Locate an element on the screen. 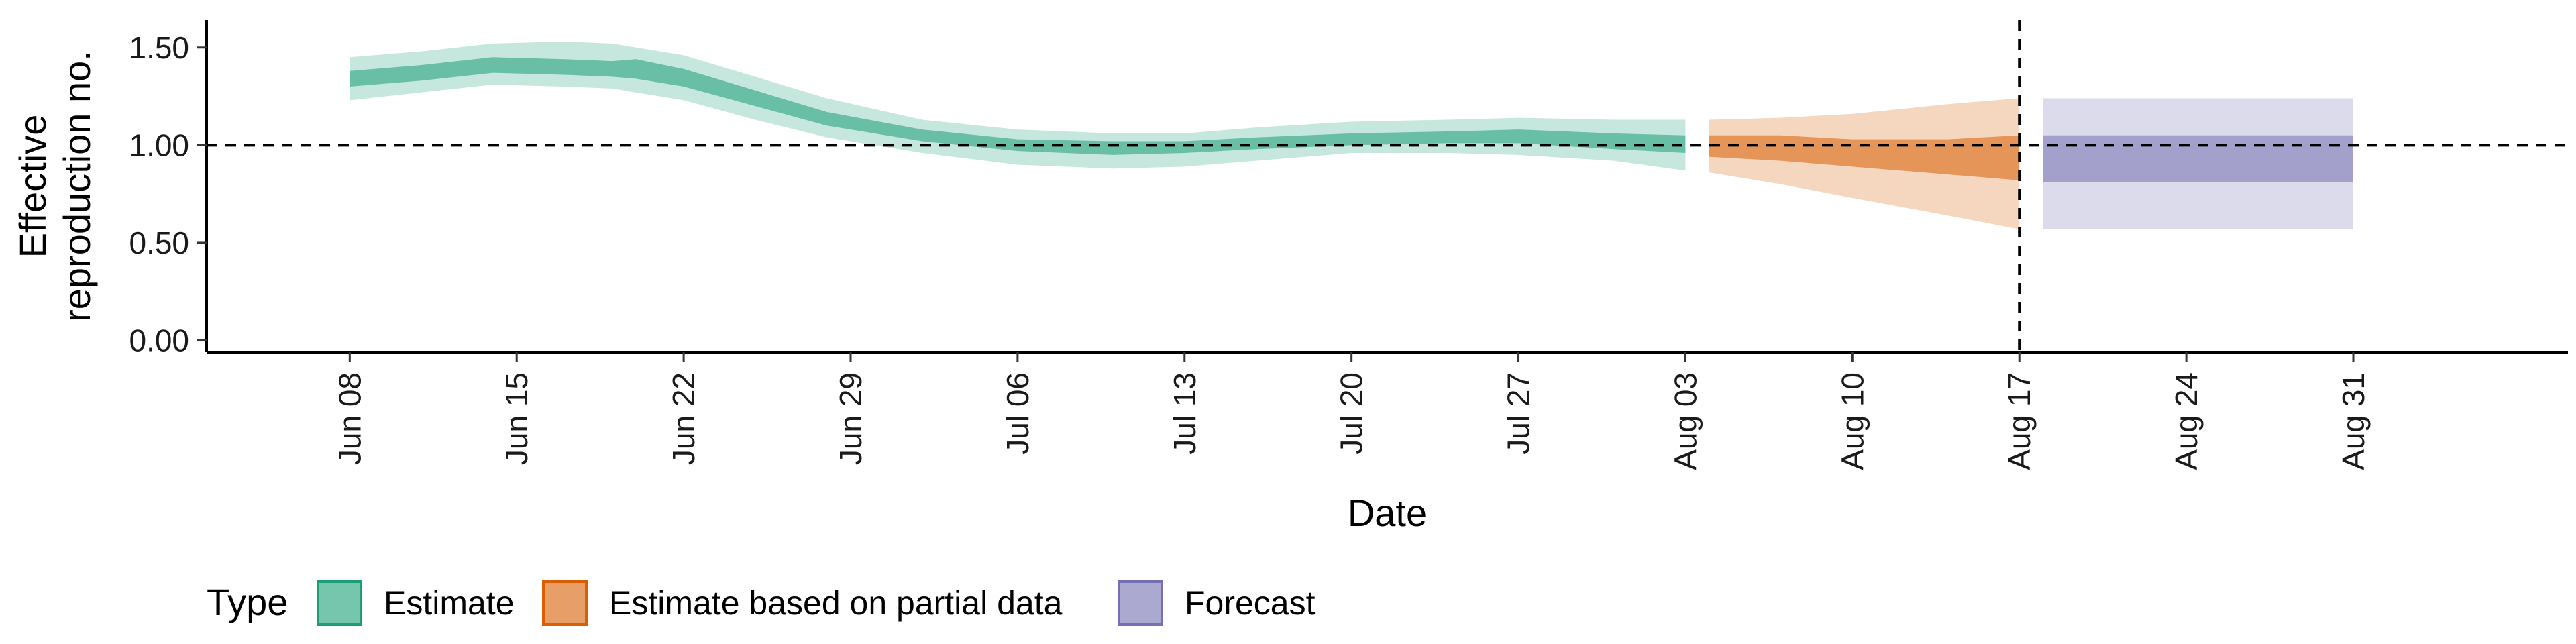  x-tick-label: Jun 15 is located at coordinates (516, 418).